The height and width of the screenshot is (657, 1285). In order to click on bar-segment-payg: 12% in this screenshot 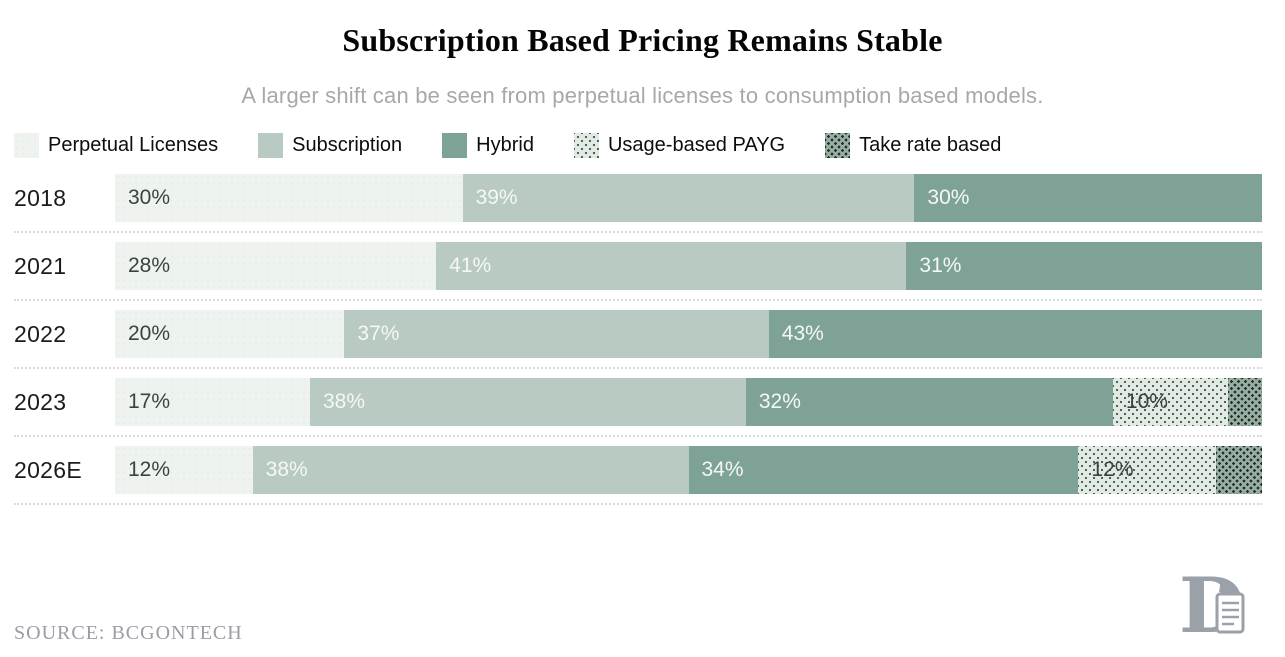, I will do `click(1147, 470)`.